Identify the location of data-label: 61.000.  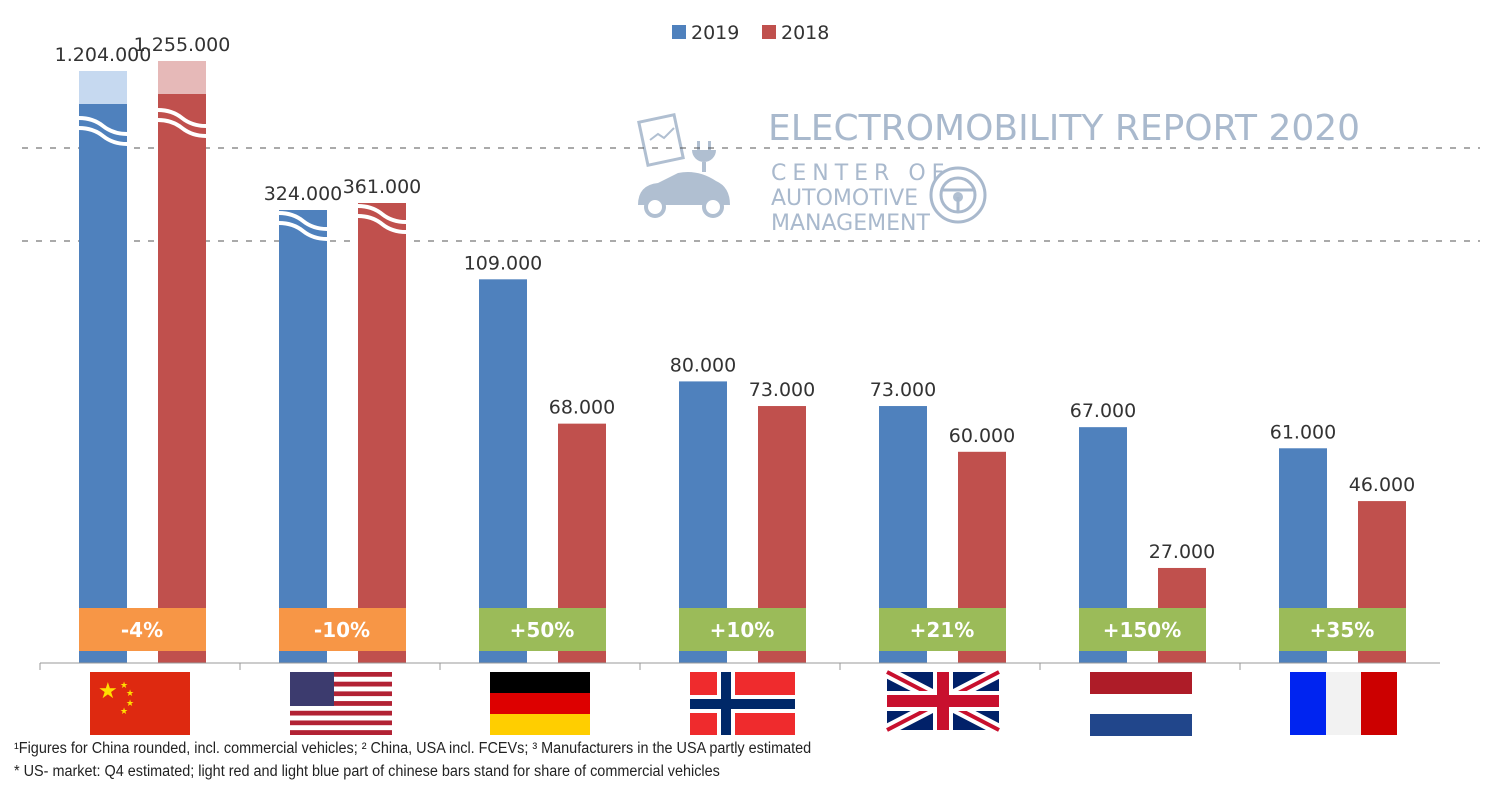
(1303, 432).